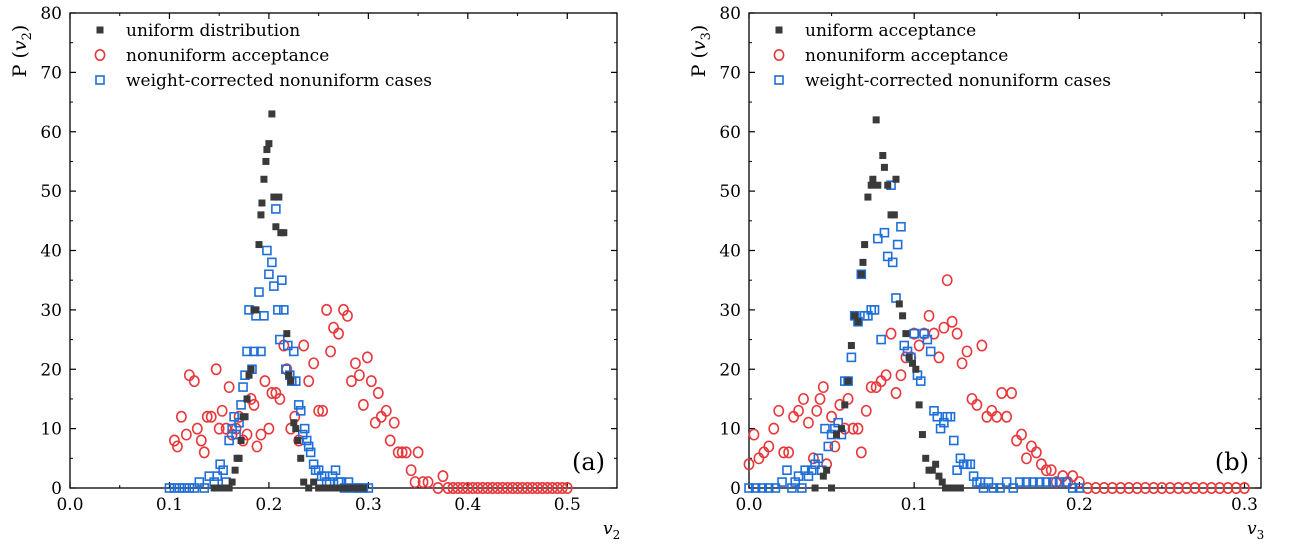 This screenshot has height=544, width=1296. What do you see at coordinates (906, 56) in the screenshot?
I see `legend-label: nonuniform acceptance` at bounding box center [906, 56].